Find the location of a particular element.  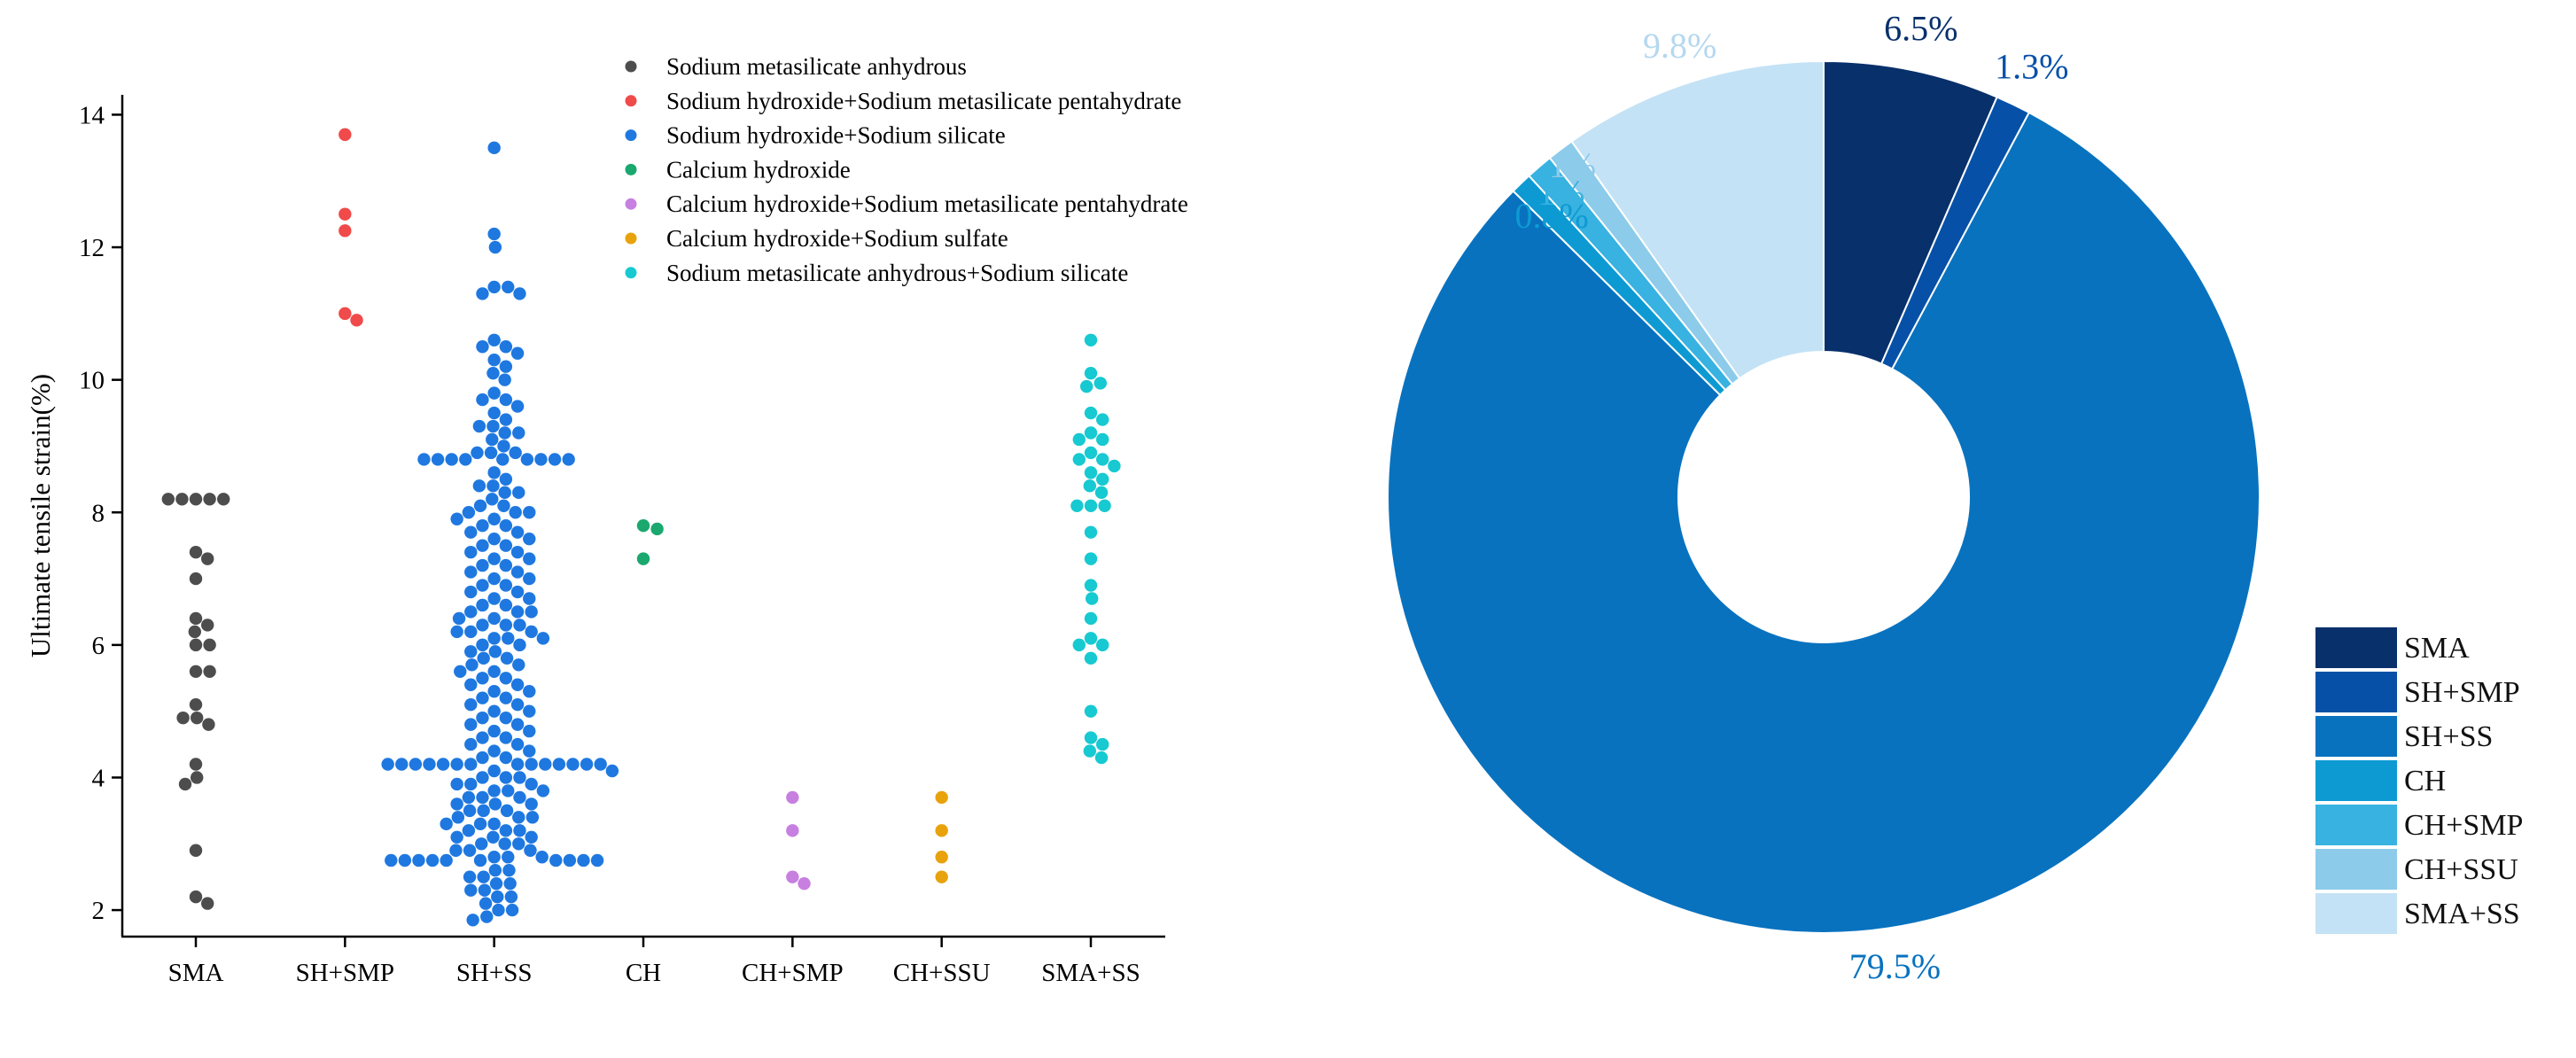

x-tick-label-sma-ss: SMA+SS is located at coordinates (1090, 973).